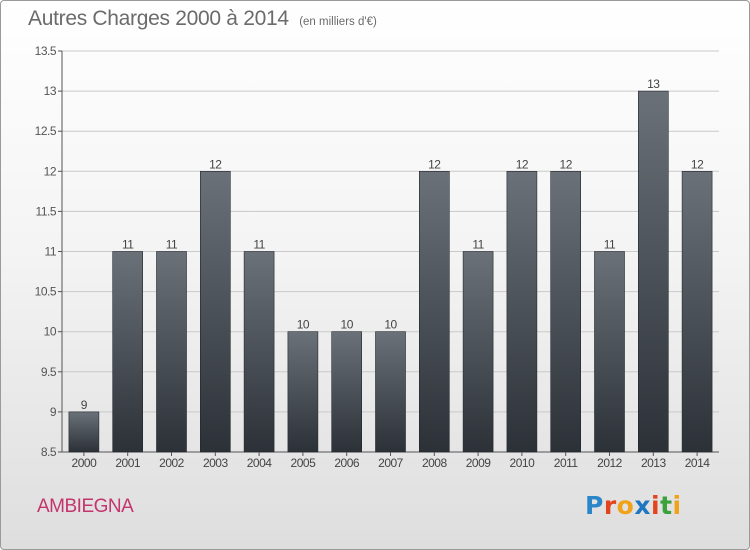  What do you see at coordinates (435, 463) in the screenshot?
I see `x-tick-label: 2008` at bounding box center [435, 463].